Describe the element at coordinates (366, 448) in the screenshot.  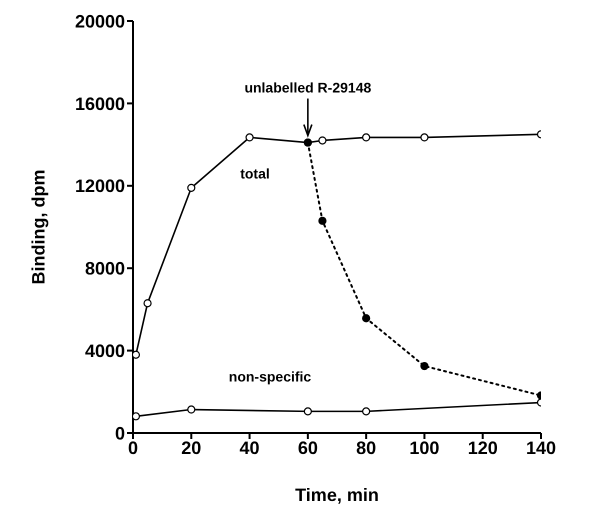
I see `x-tick-label: 80` at that location.